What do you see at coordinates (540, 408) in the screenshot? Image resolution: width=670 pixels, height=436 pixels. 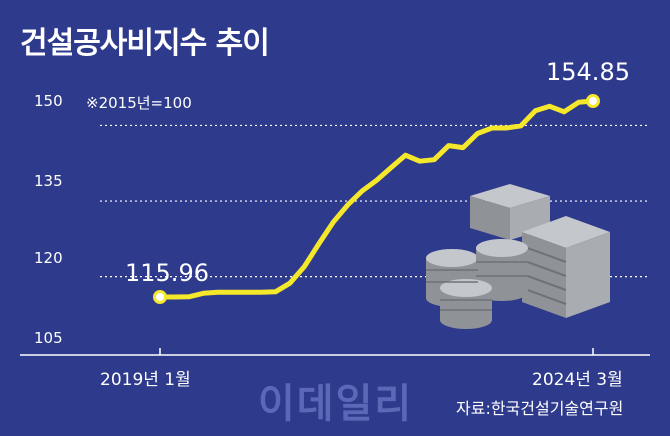 I see `source-note: 자료:한국건설기술연구원` at bounding box center [540, 408].